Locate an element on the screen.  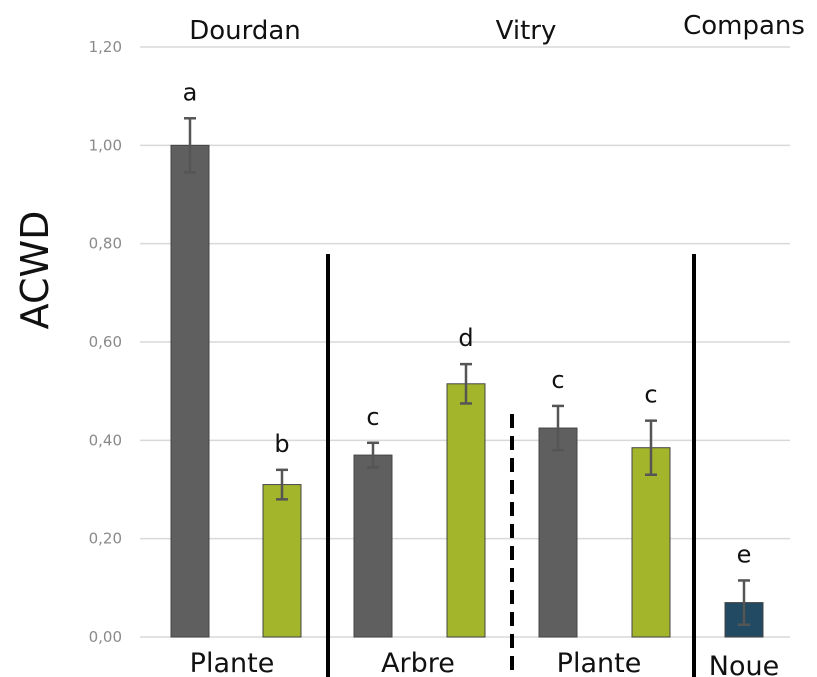
group-label-plante-dourdan: Plante is located at coordinates (232, 662).